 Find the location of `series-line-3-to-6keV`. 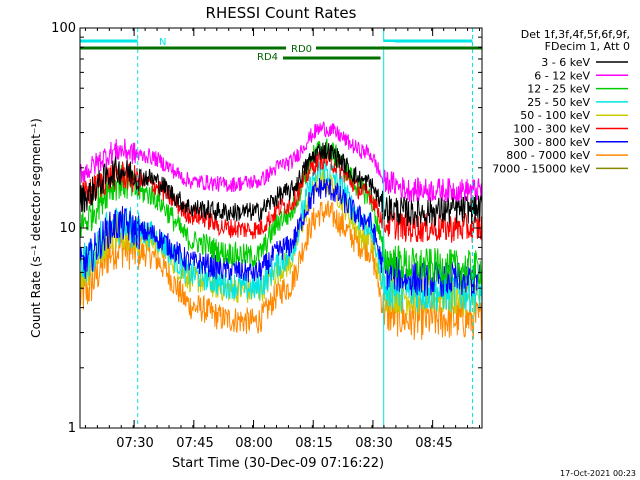

series-line-3-to-6keV is located at coordinates (281, 185).